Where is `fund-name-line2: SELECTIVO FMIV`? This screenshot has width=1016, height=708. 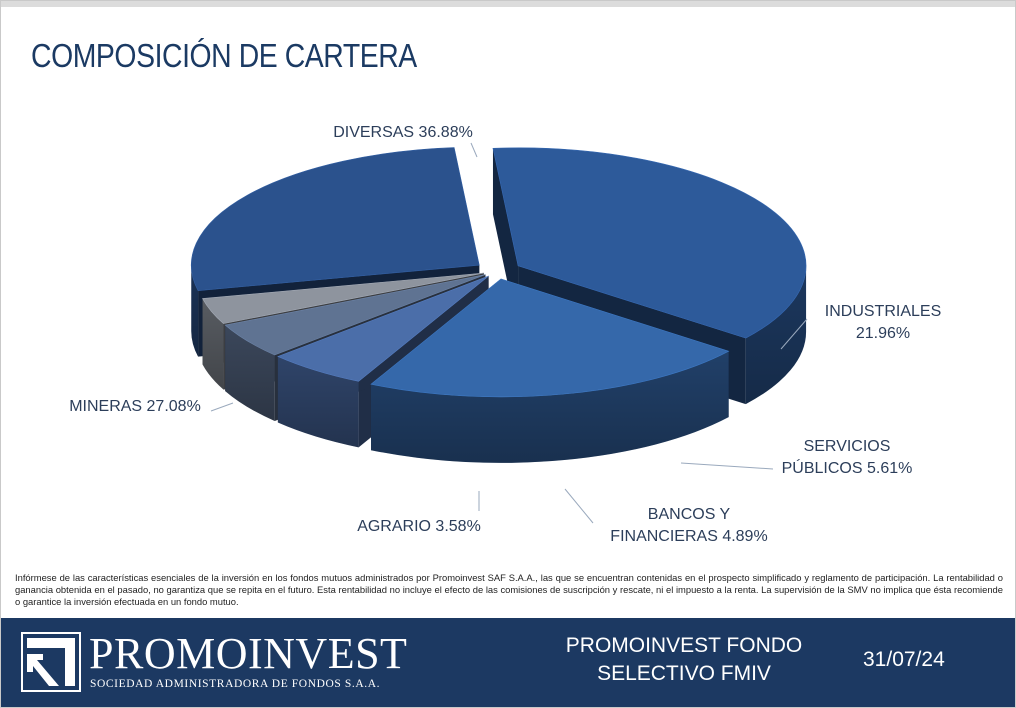
fund-name-line2: SELECTIVO FMIV is located at coordinates (684, 673).